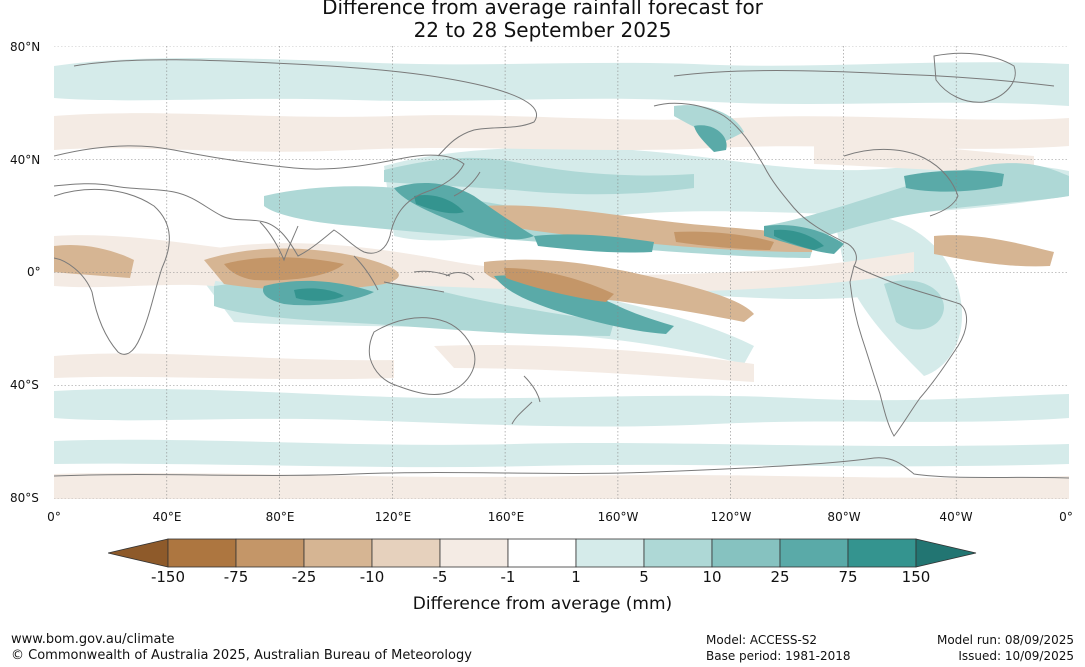 The width and height of the screenshot is (1085, 667). Describe the element at coordinates (956, 517) in the screenshot. I see `lon-label-40w: 40°W` at that location.